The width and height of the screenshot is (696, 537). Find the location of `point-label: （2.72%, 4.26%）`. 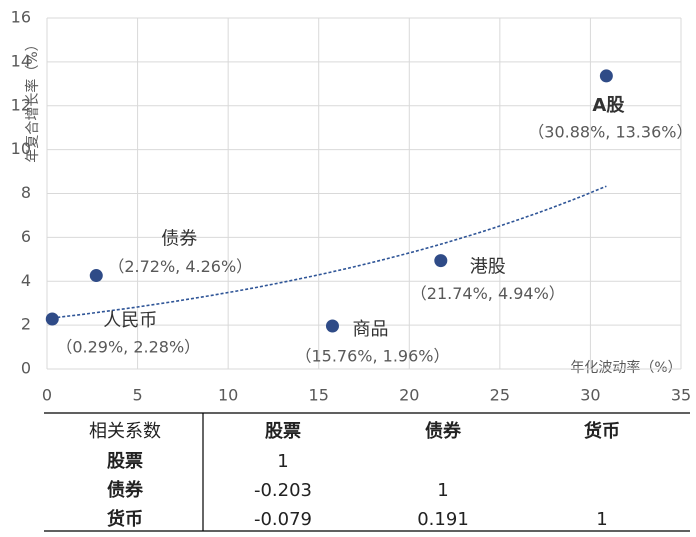

point-label: （2.72%, 4.26%） is located at coordinates (180, 266).